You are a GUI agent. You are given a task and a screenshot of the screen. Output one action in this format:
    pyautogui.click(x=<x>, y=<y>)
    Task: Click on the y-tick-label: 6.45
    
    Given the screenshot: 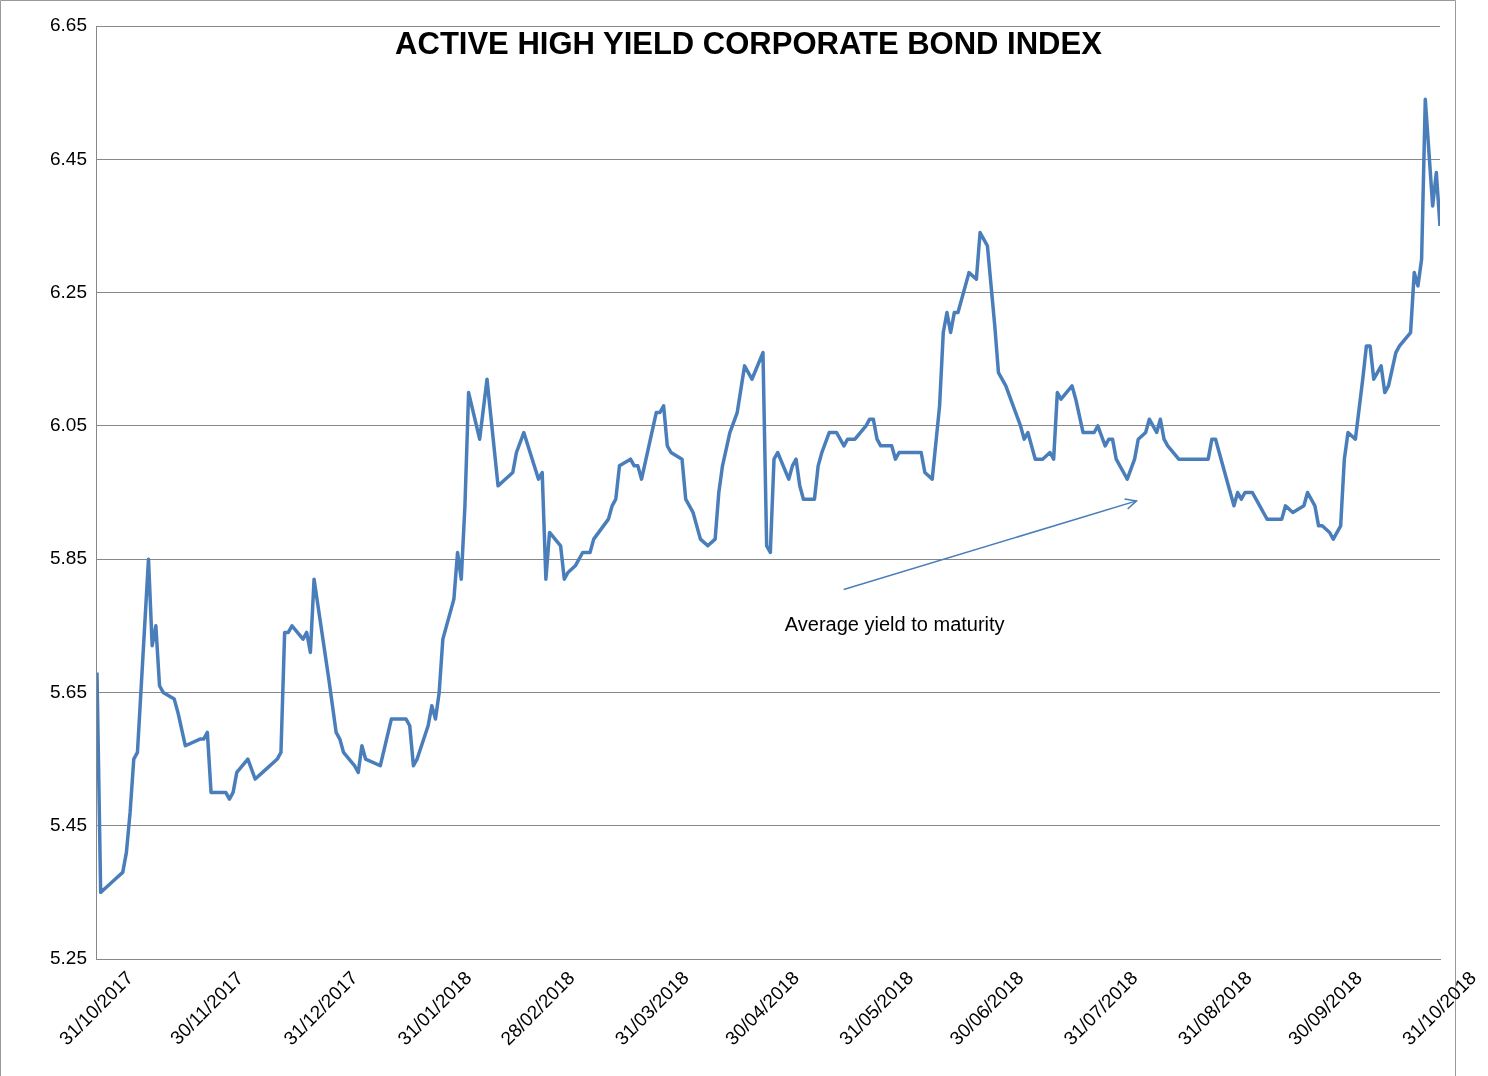 What is the action you would take?
    pyautogui.click(x=68, y=158)
    